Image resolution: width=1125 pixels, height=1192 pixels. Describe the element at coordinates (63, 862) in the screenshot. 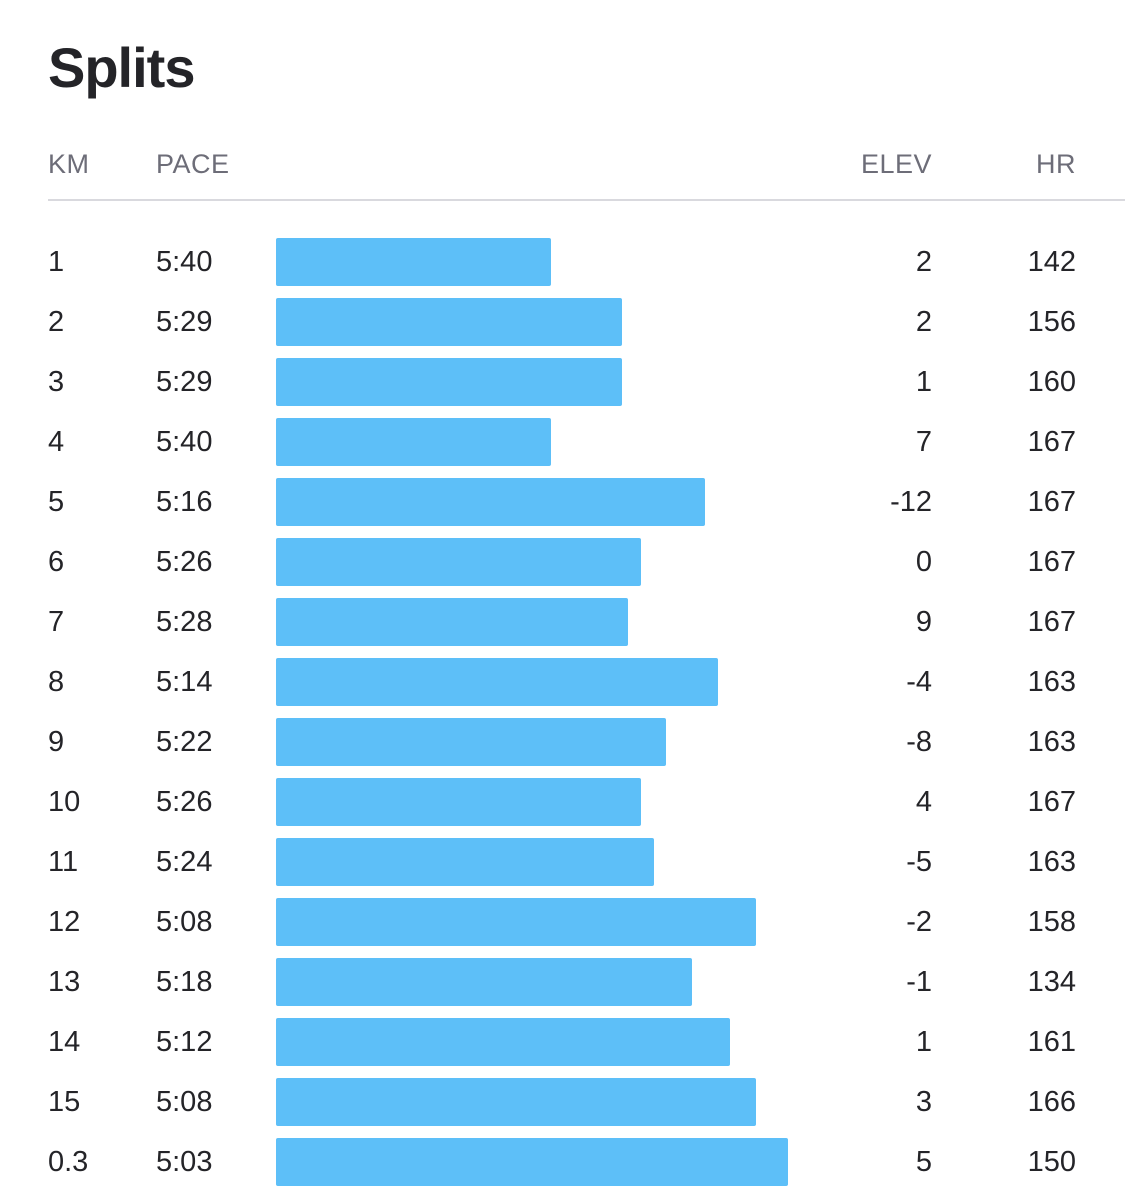

I see `split-km: 11` at that location.